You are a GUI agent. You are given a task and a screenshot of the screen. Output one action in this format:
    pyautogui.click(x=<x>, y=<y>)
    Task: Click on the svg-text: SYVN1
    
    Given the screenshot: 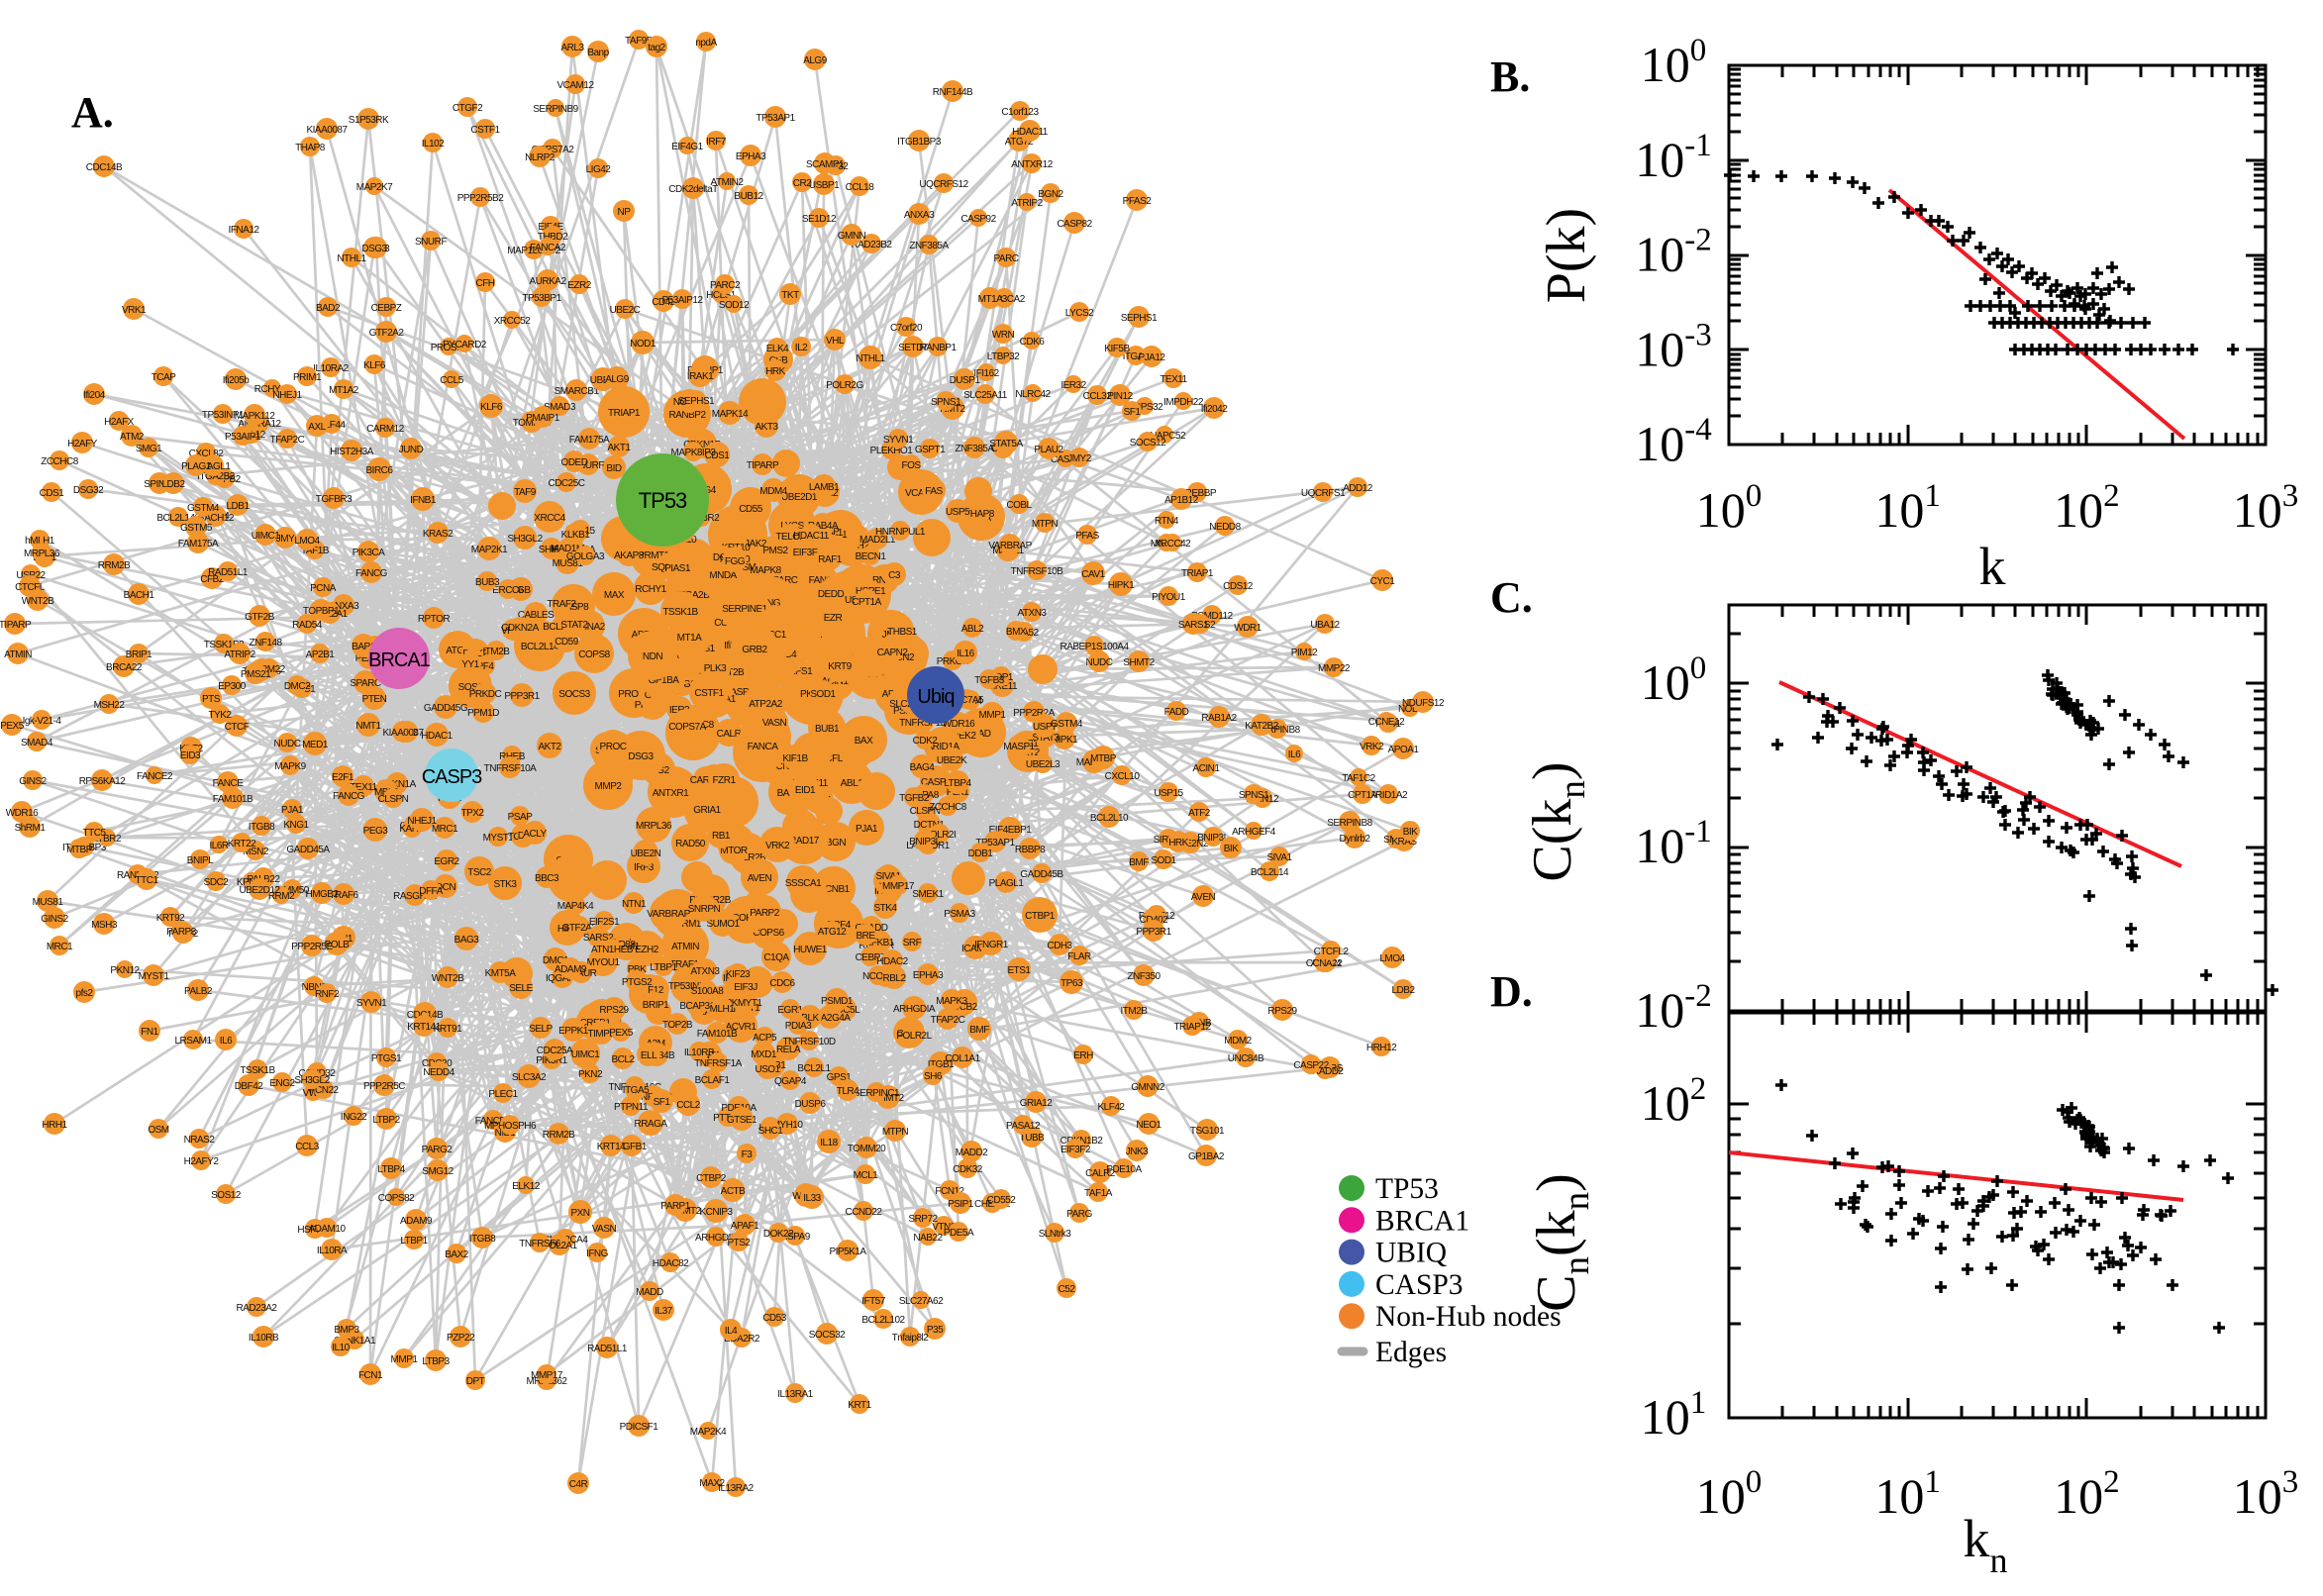 What is the action you would take?
    pyautogui.click(x=372, y=1003)
    